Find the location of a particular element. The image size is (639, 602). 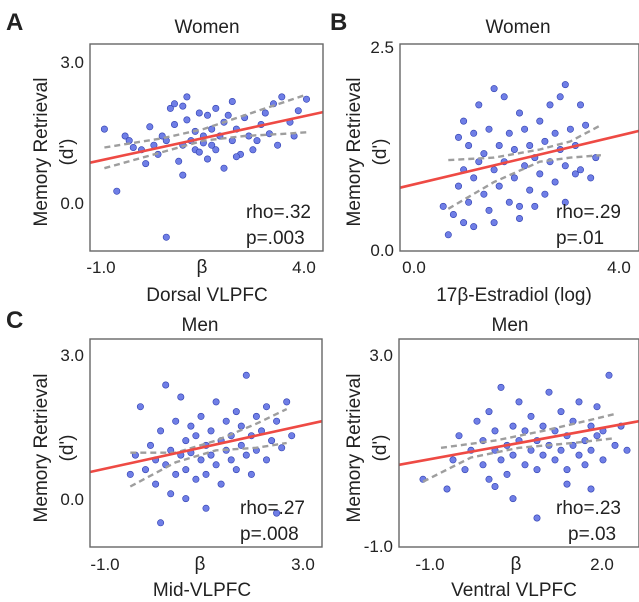

y-tick-label: 0.0 is located at coordinates (72, 499).